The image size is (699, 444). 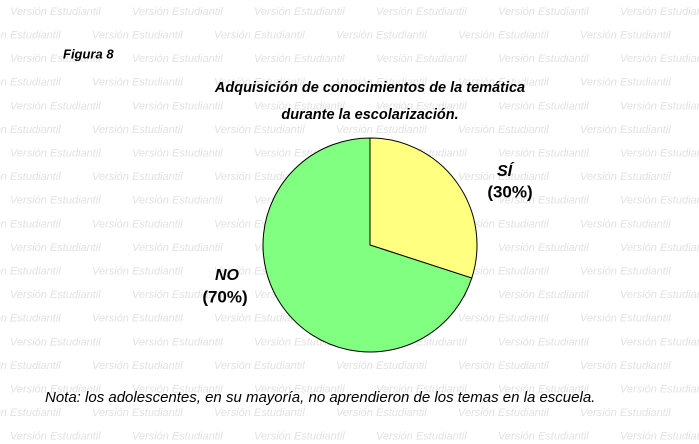 What do you see at coordinates (227, 275) in the screenshot?
I see `slice-label: NO` at bounding box center [227, 275].